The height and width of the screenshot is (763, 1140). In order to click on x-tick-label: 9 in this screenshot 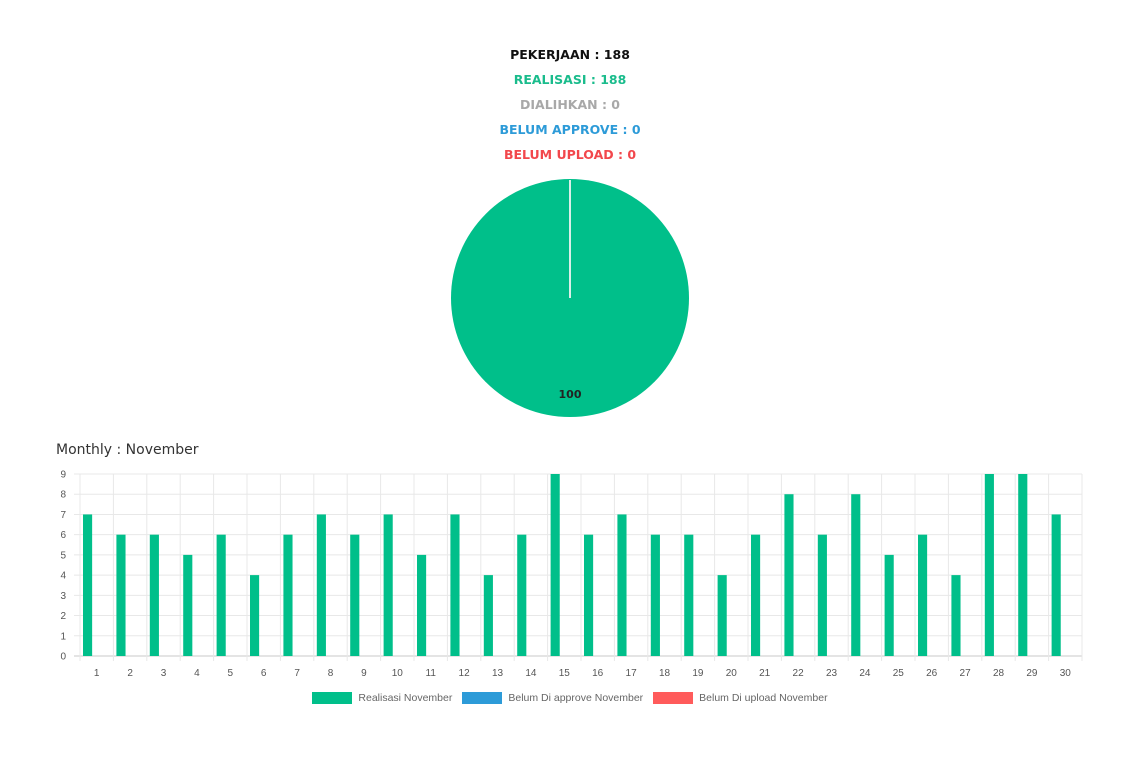, I will do `click(364, 673)`.